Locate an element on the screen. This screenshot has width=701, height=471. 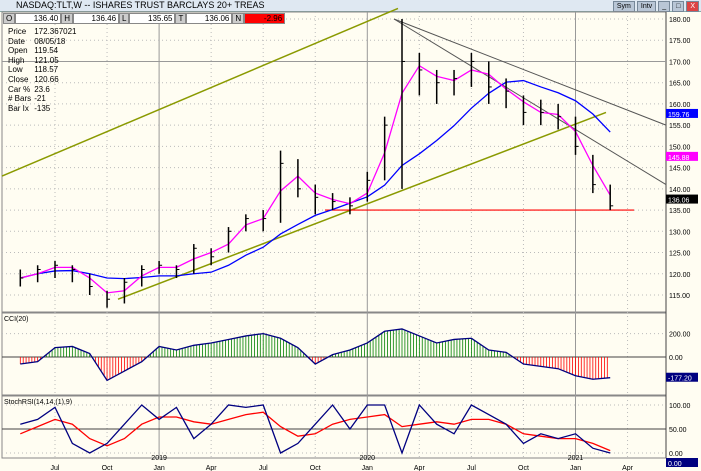
info-value: 119.54 is located at coordinates (46, 51).